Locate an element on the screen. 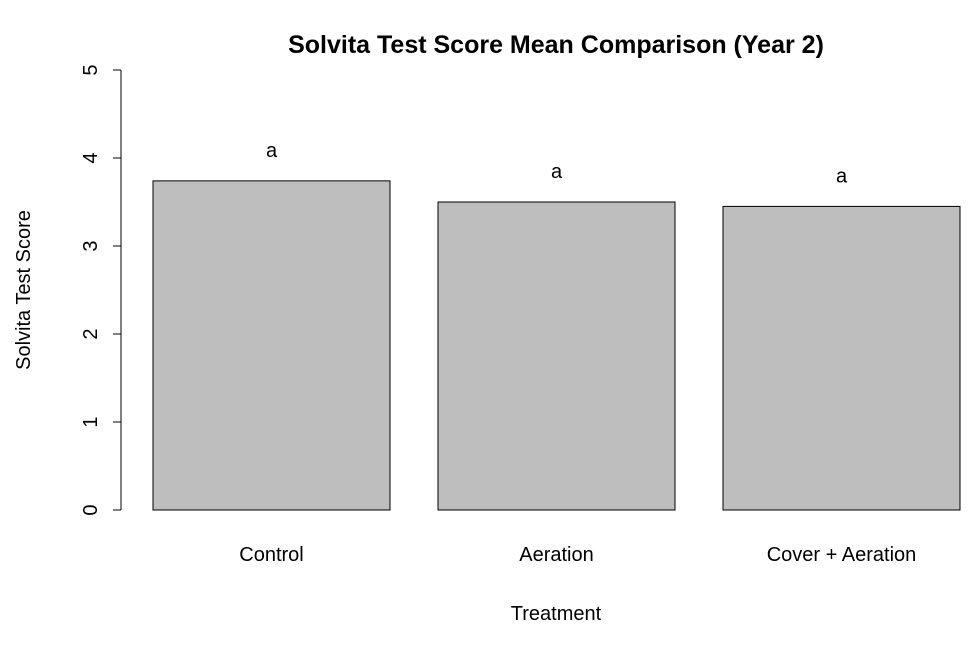 The image size is (977, 646). y-tick-label: 1 is located at coordinates (91, 421).